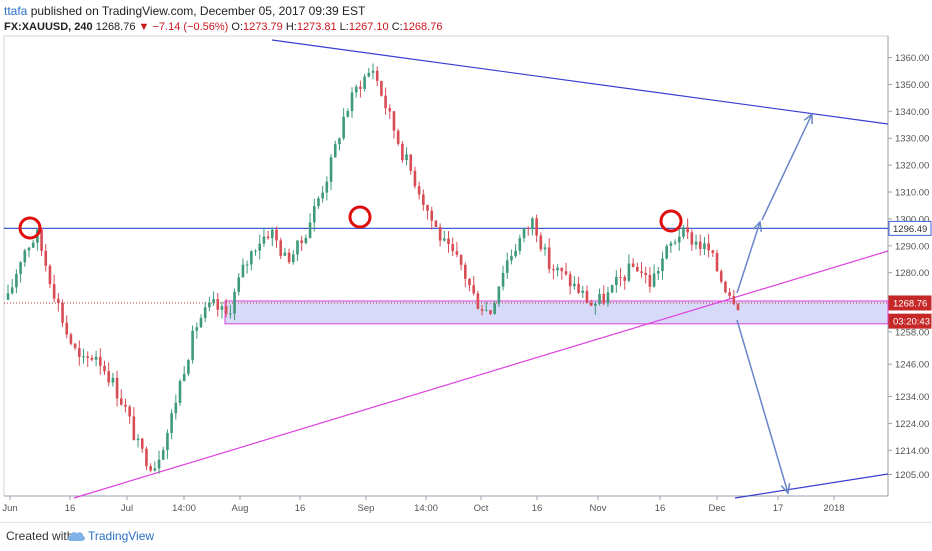  Describe the element at coordinates (366, 508) in the screenshot. I see `time-tick-label: Sep` at that location.